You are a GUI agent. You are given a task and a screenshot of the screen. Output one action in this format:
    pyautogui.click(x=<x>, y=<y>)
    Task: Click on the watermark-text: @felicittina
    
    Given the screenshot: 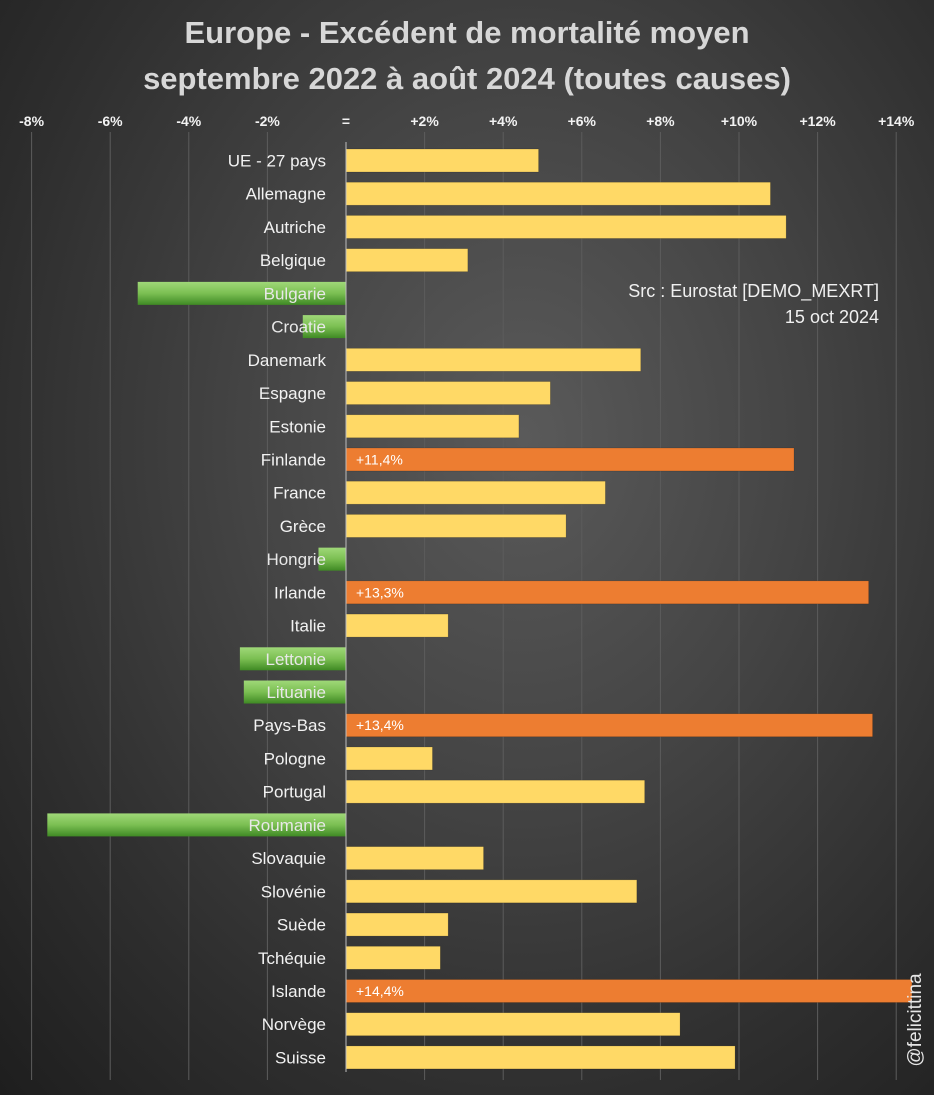 What is the action you would take?
    pyautogui.click(x=915, y=1020)
    